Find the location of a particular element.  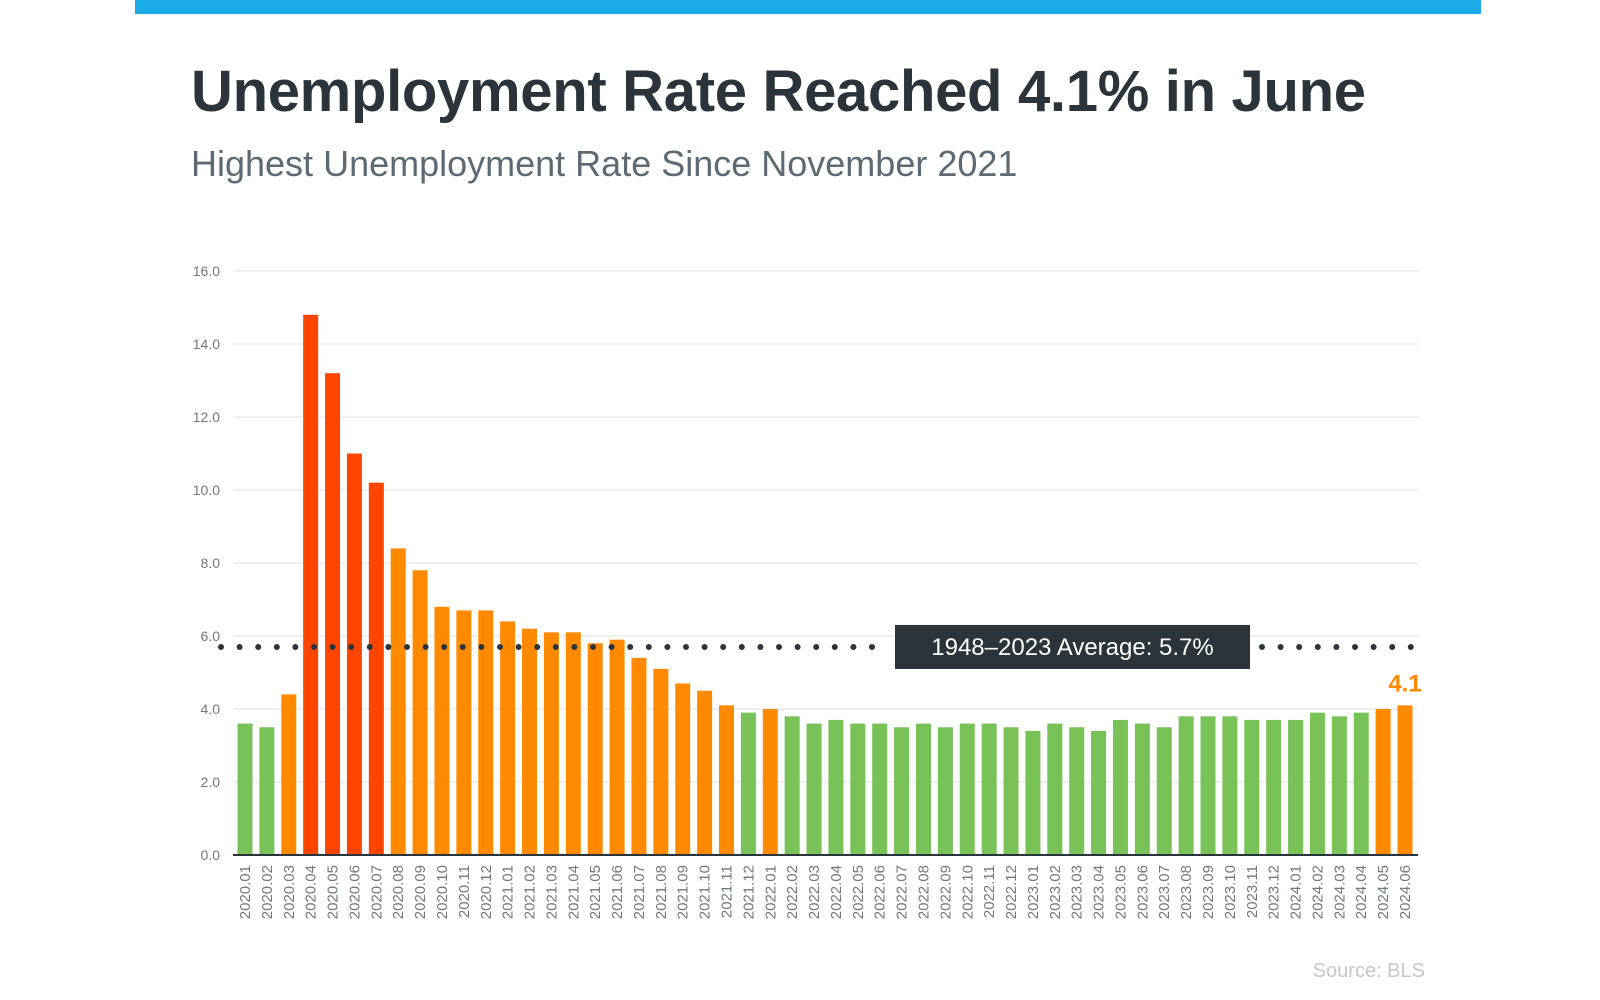

average-label: 1948–2023 Average: 5.7% is located at coordinates (1072, 647).